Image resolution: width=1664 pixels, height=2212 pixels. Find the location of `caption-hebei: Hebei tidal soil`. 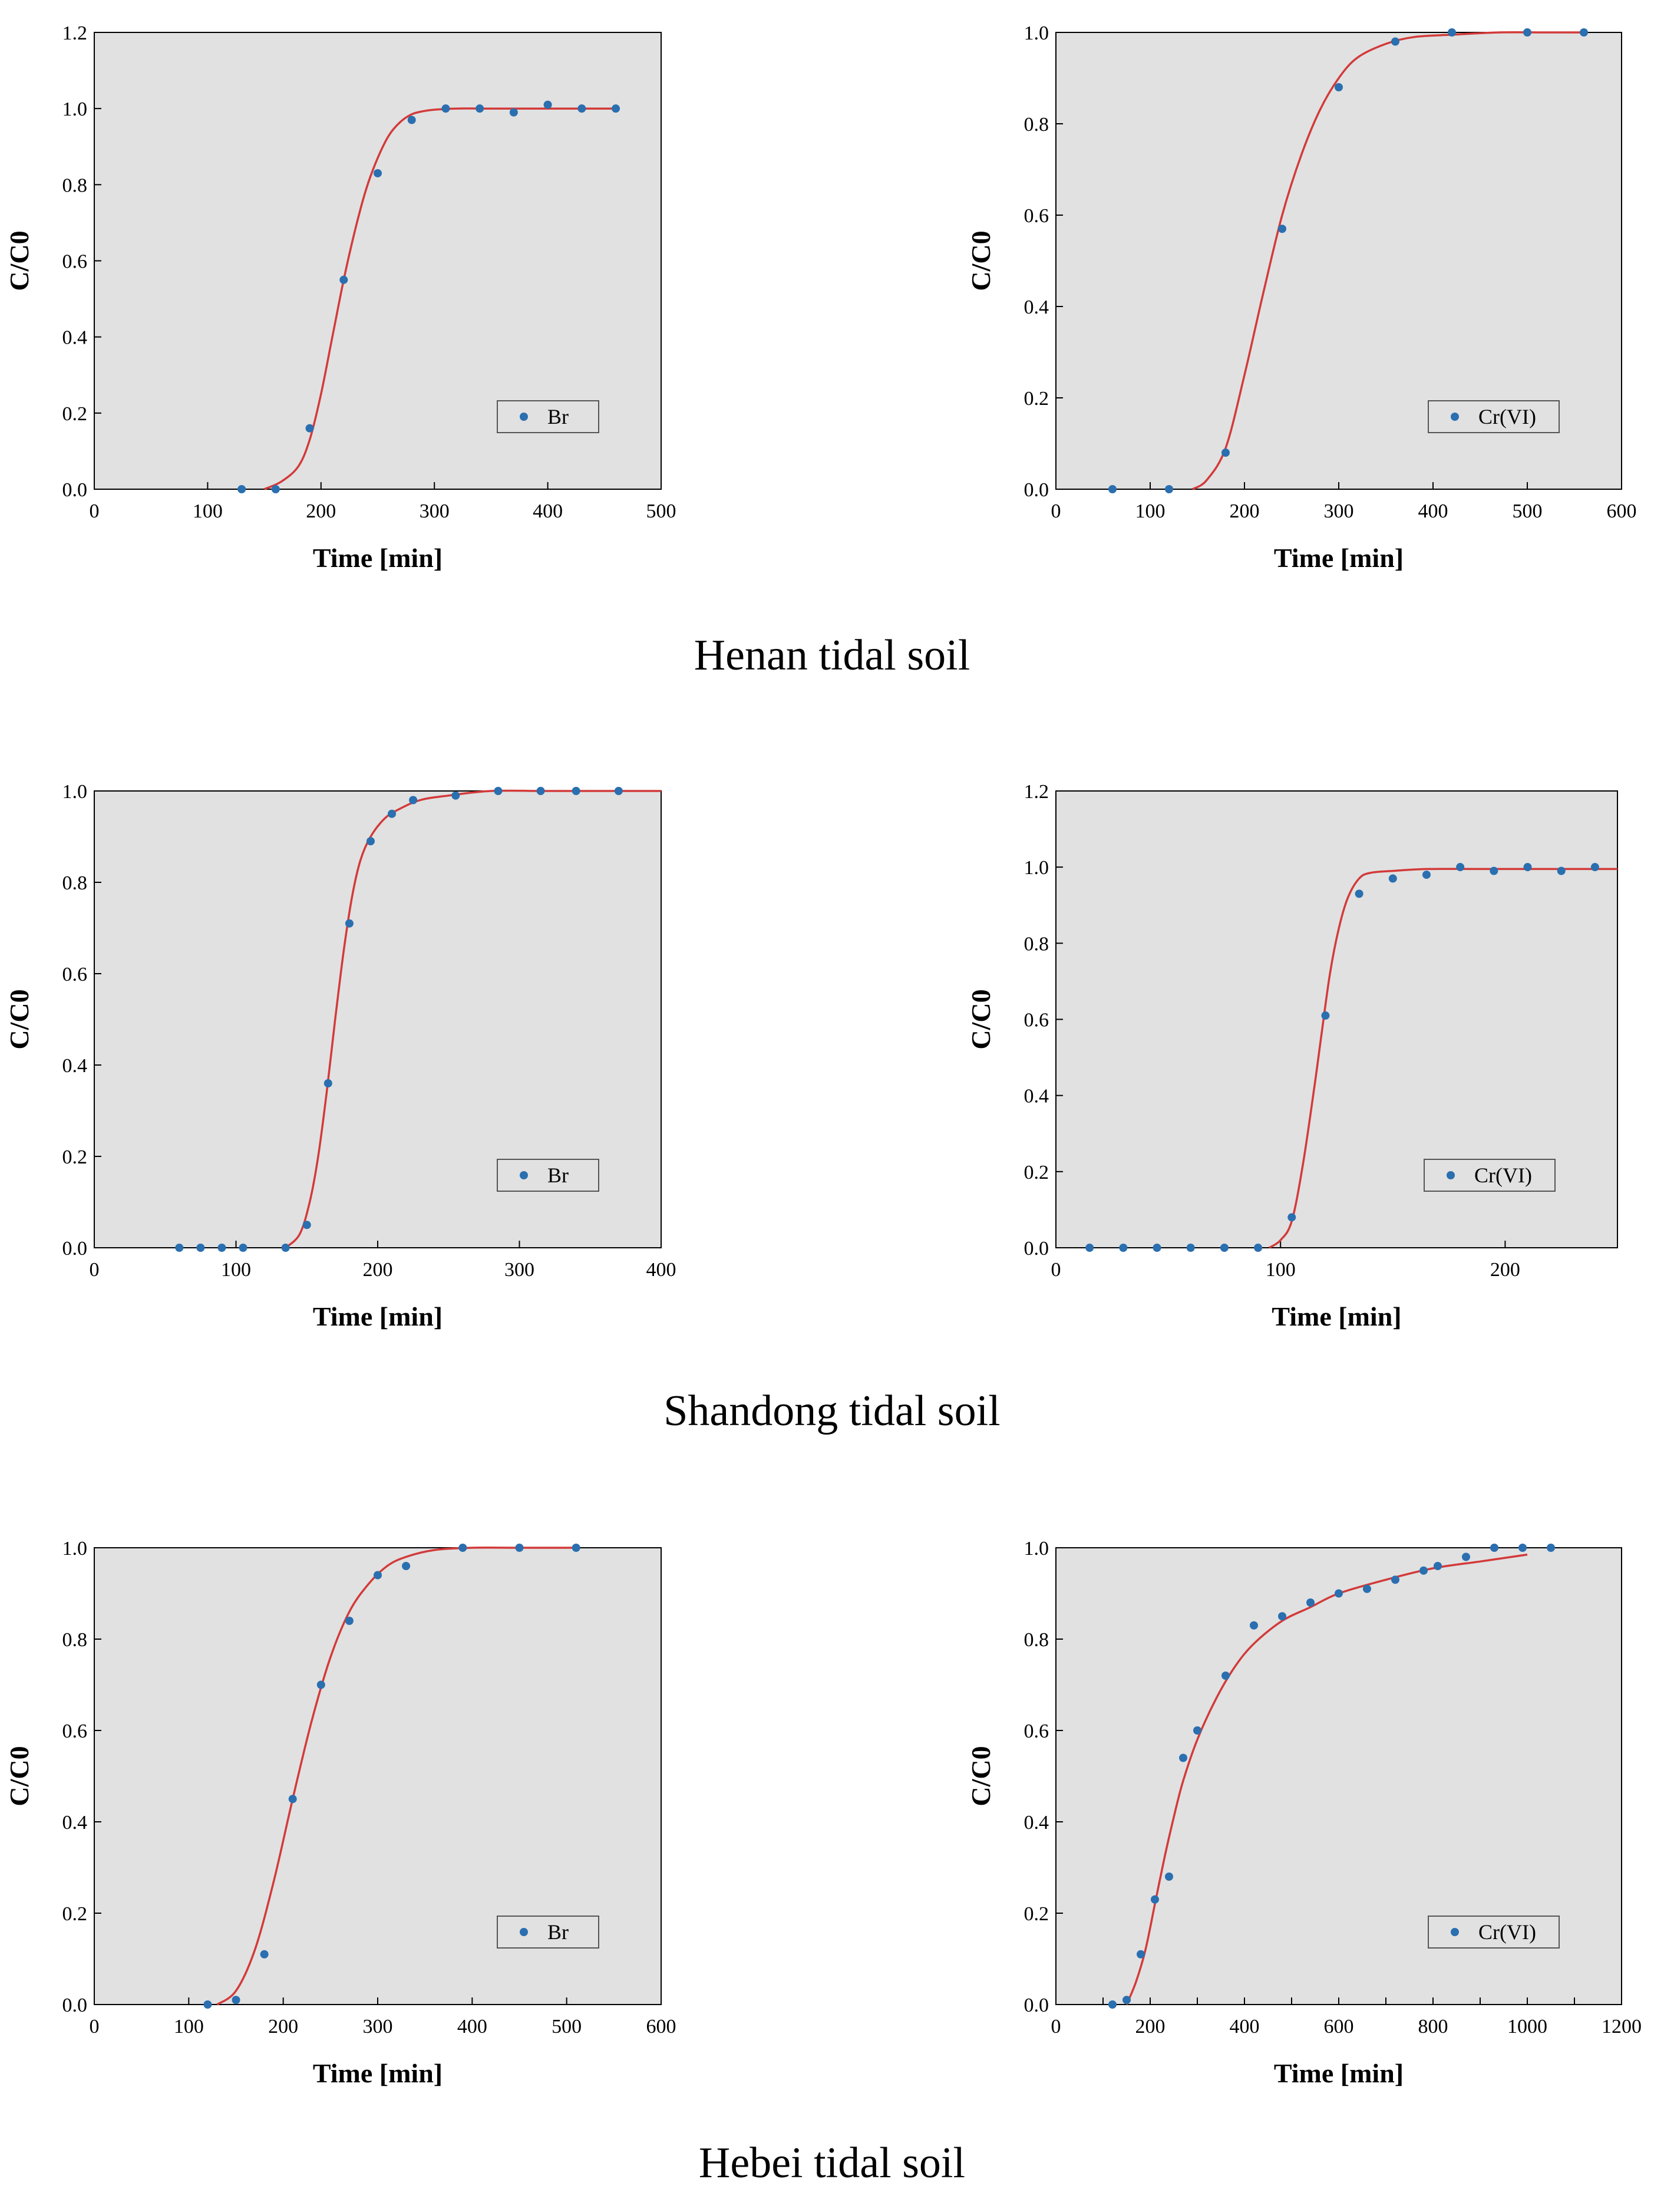

caption-hebei: Hebei tidal soil is located at coordinates (832, 2163).